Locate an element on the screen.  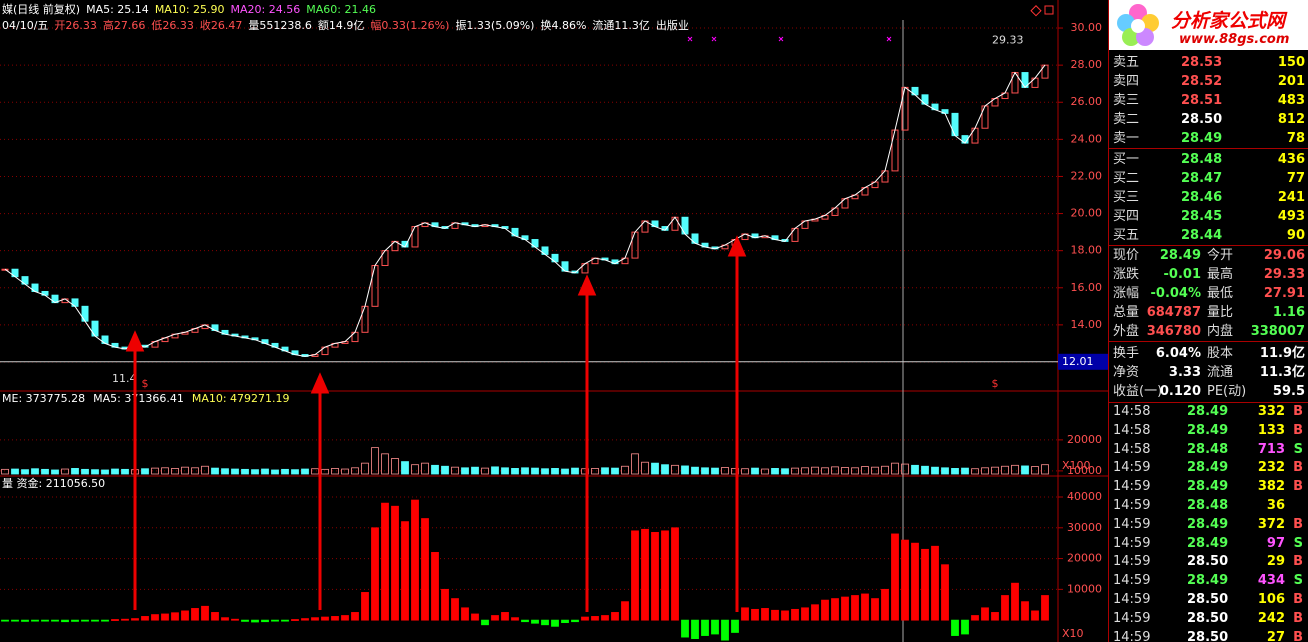
cell: 28.51 is located at coordinates (1202, 100).